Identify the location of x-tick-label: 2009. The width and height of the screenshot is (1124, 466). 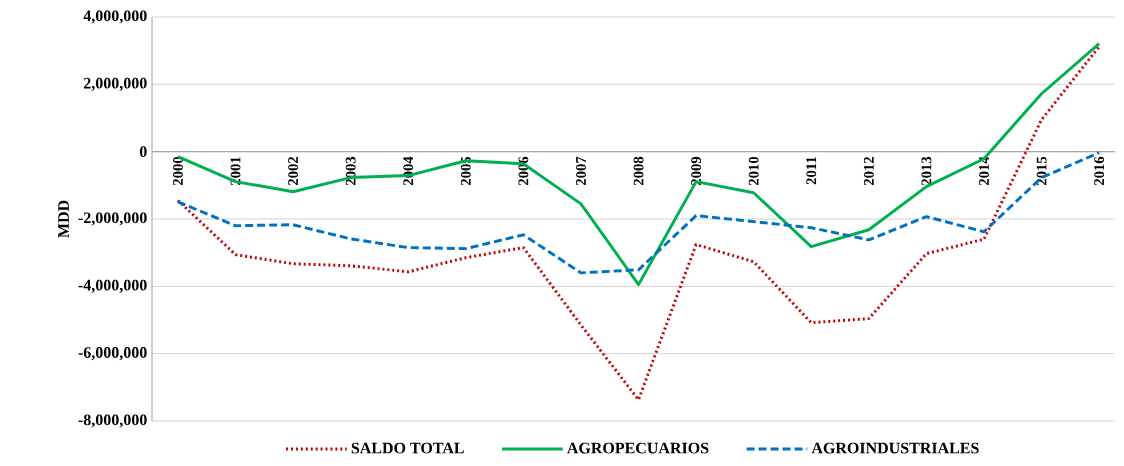
(696, 171).